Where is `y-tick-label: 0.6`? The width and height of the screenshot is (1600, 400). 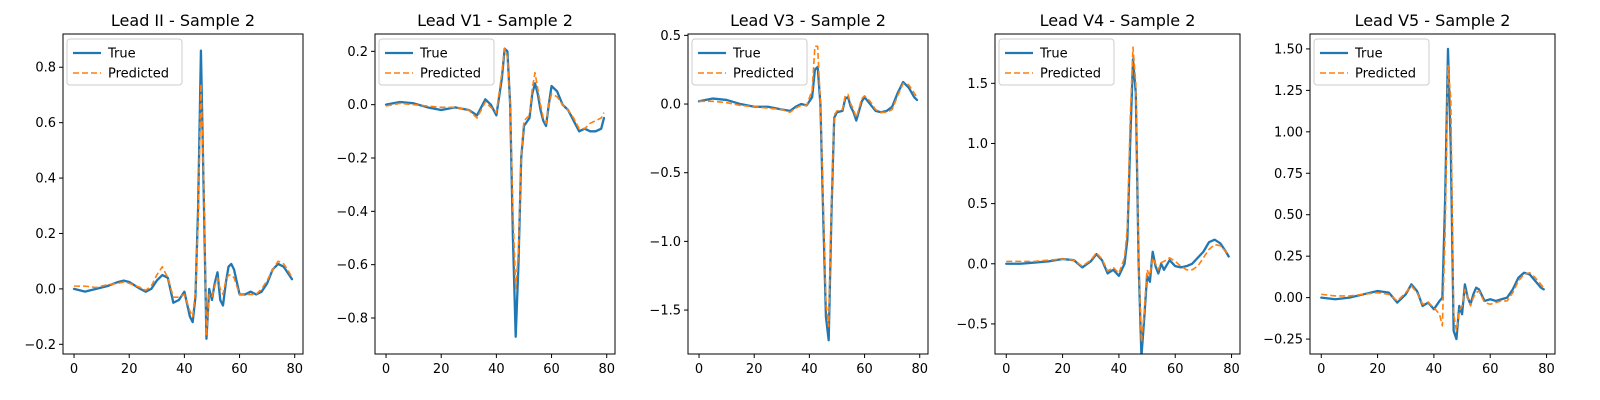 y-tick-label: 0.6 is located at coordinates (45, 123).